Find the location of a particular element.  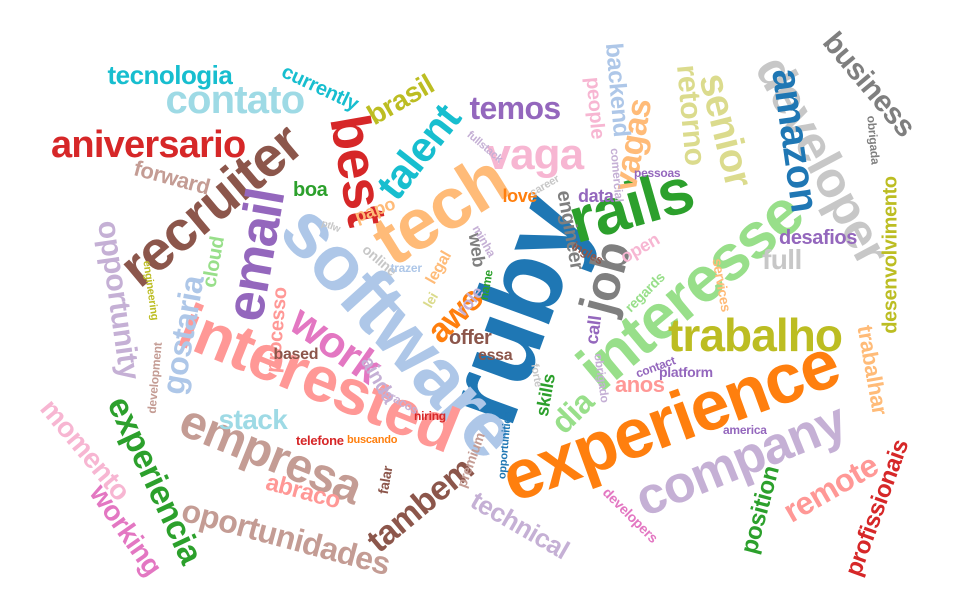

word-contato: contato is located at coordinates (235, 100).